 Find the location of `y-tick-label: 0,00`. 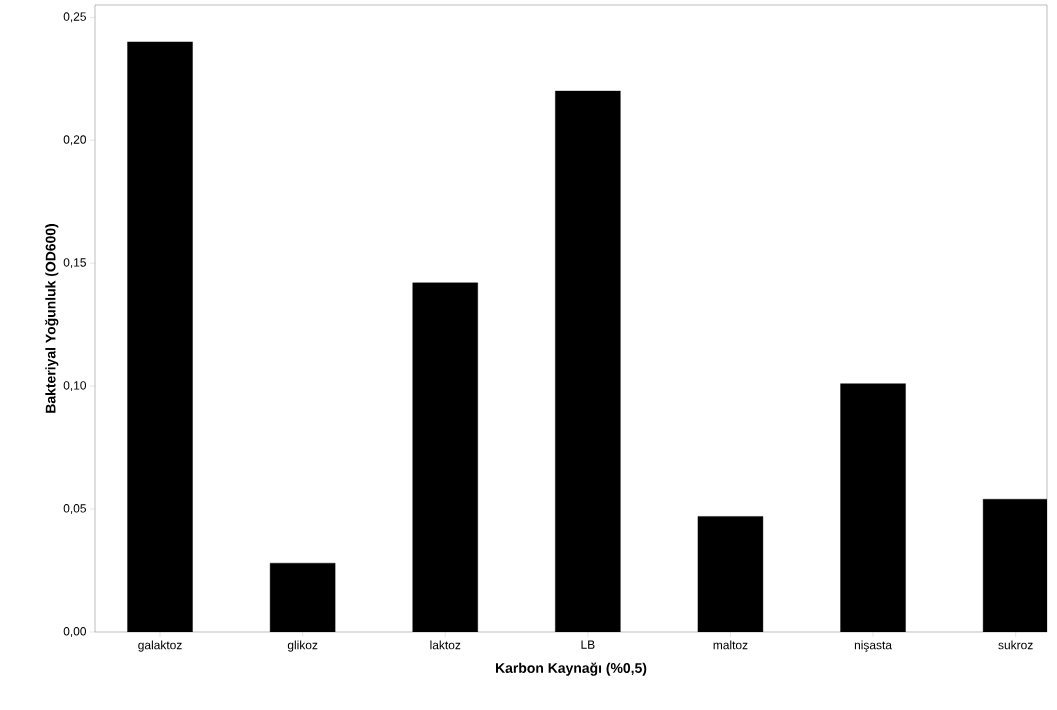

y-tick-label: 0,00 is located at coordinates (75, 632).